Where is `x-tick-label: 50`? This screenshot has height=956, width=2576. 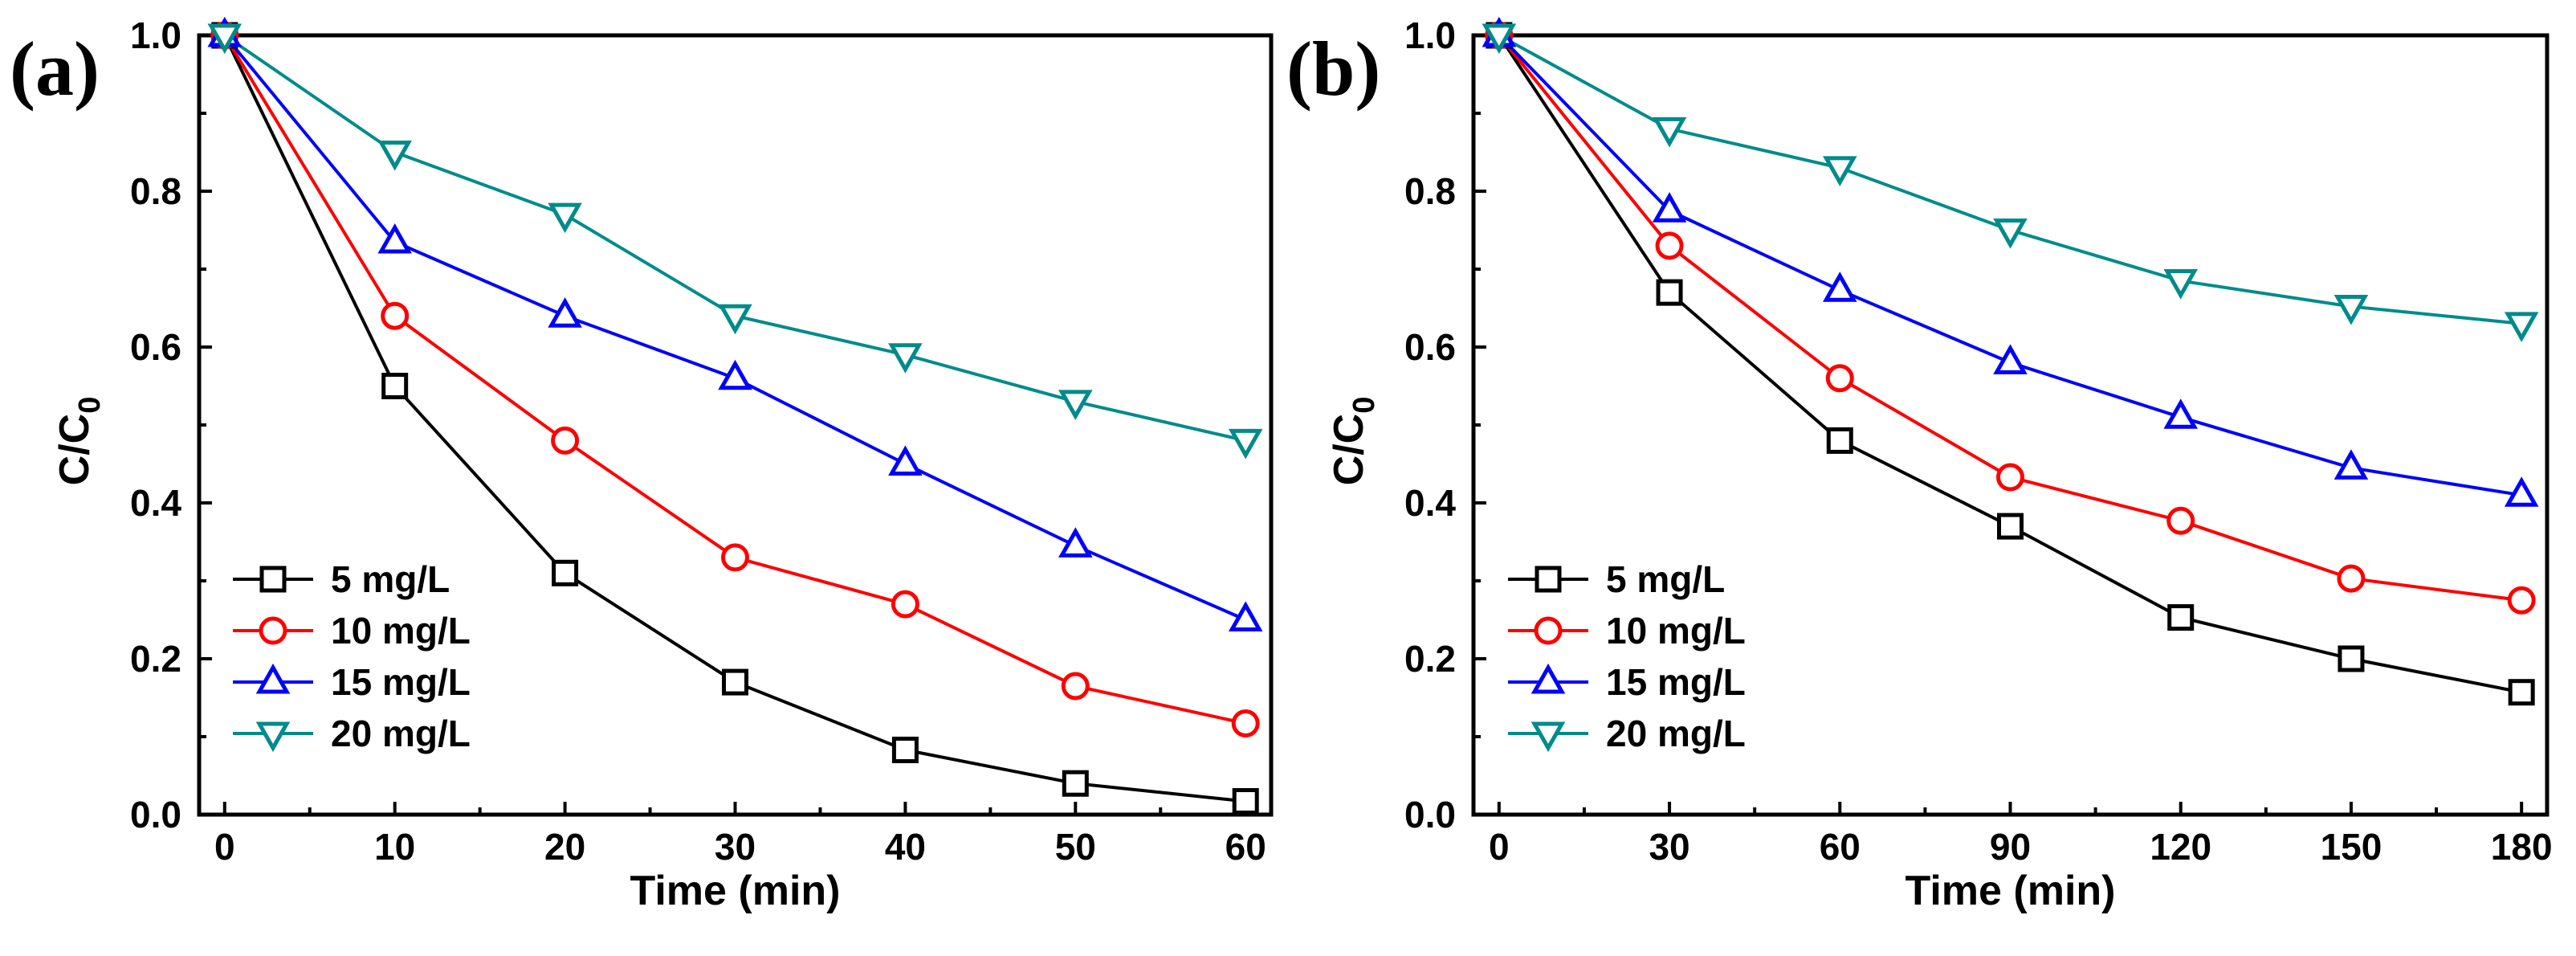 x-tick-label: 50 is located at coordinates (1075, 847).